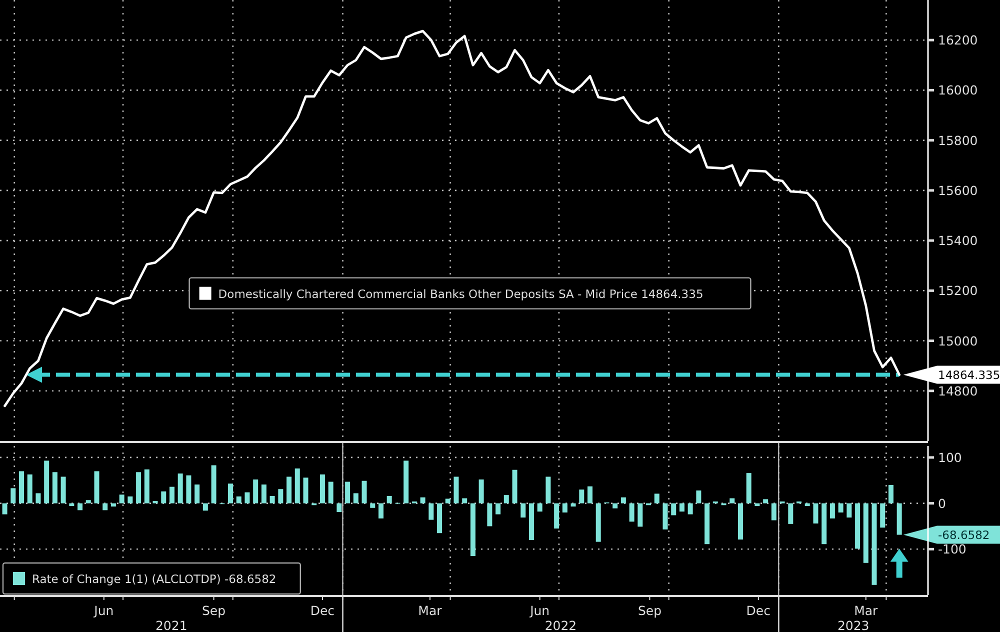 The image size is (1000, 632). Describe the element at coordinates (969, 375) in the screenshot. I see `data-label: 14864.335` at that location.